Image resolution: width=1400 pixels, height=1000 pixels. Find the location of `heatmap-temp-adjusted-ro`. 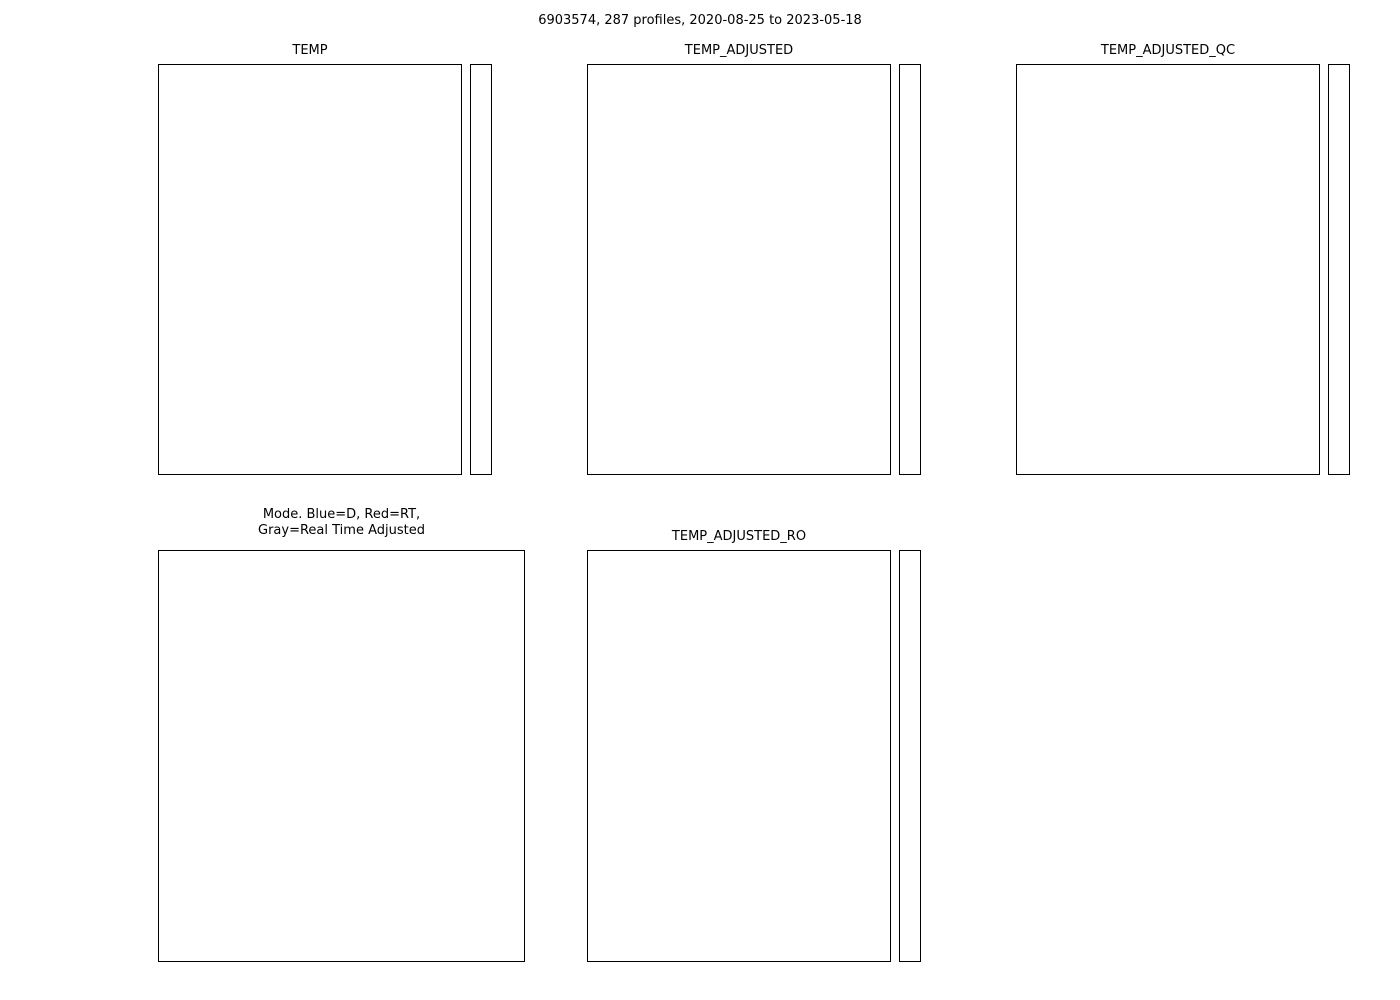

heatmap-temp-adjusted-ro is located at coordinates (739, 756).